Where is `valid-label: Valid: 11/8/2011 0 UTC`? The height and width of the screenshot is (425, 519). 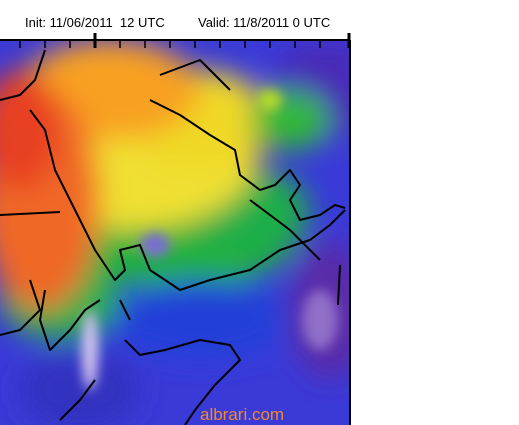 valid-label: Valid: 11/8/2011 0 UTC is located at coordinates (264, 22).